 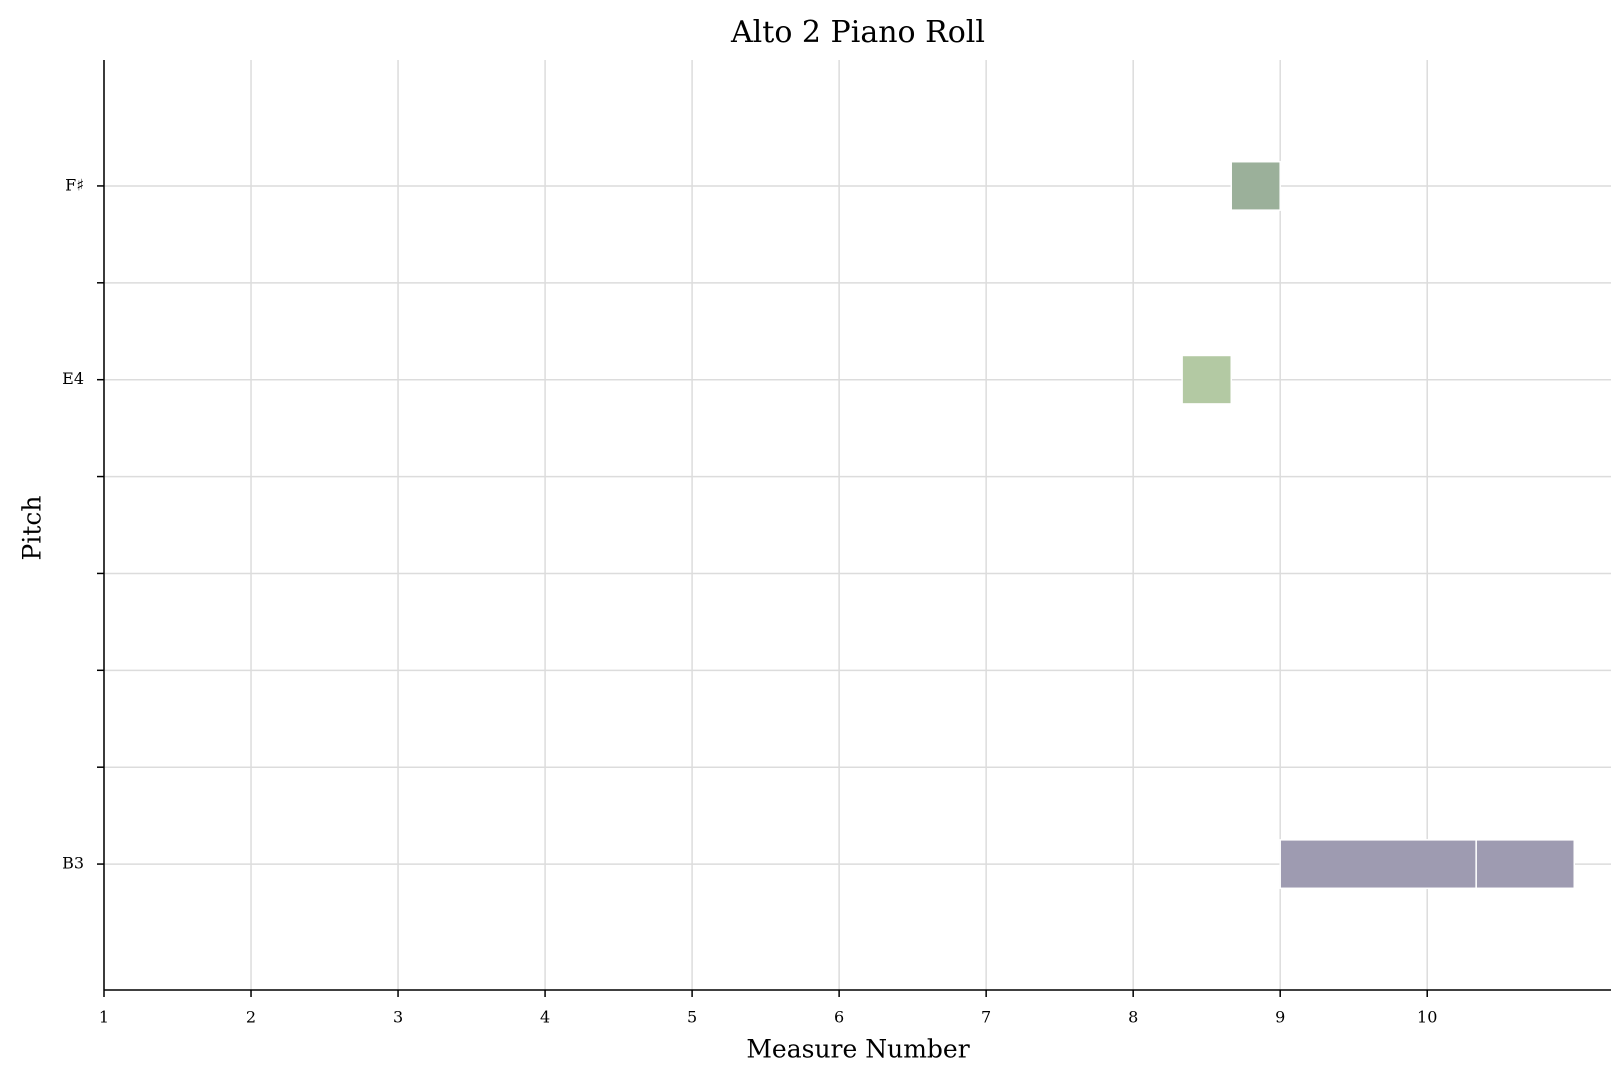 I want to click on x-tick-label: 4, so click(x=545, y=1017).